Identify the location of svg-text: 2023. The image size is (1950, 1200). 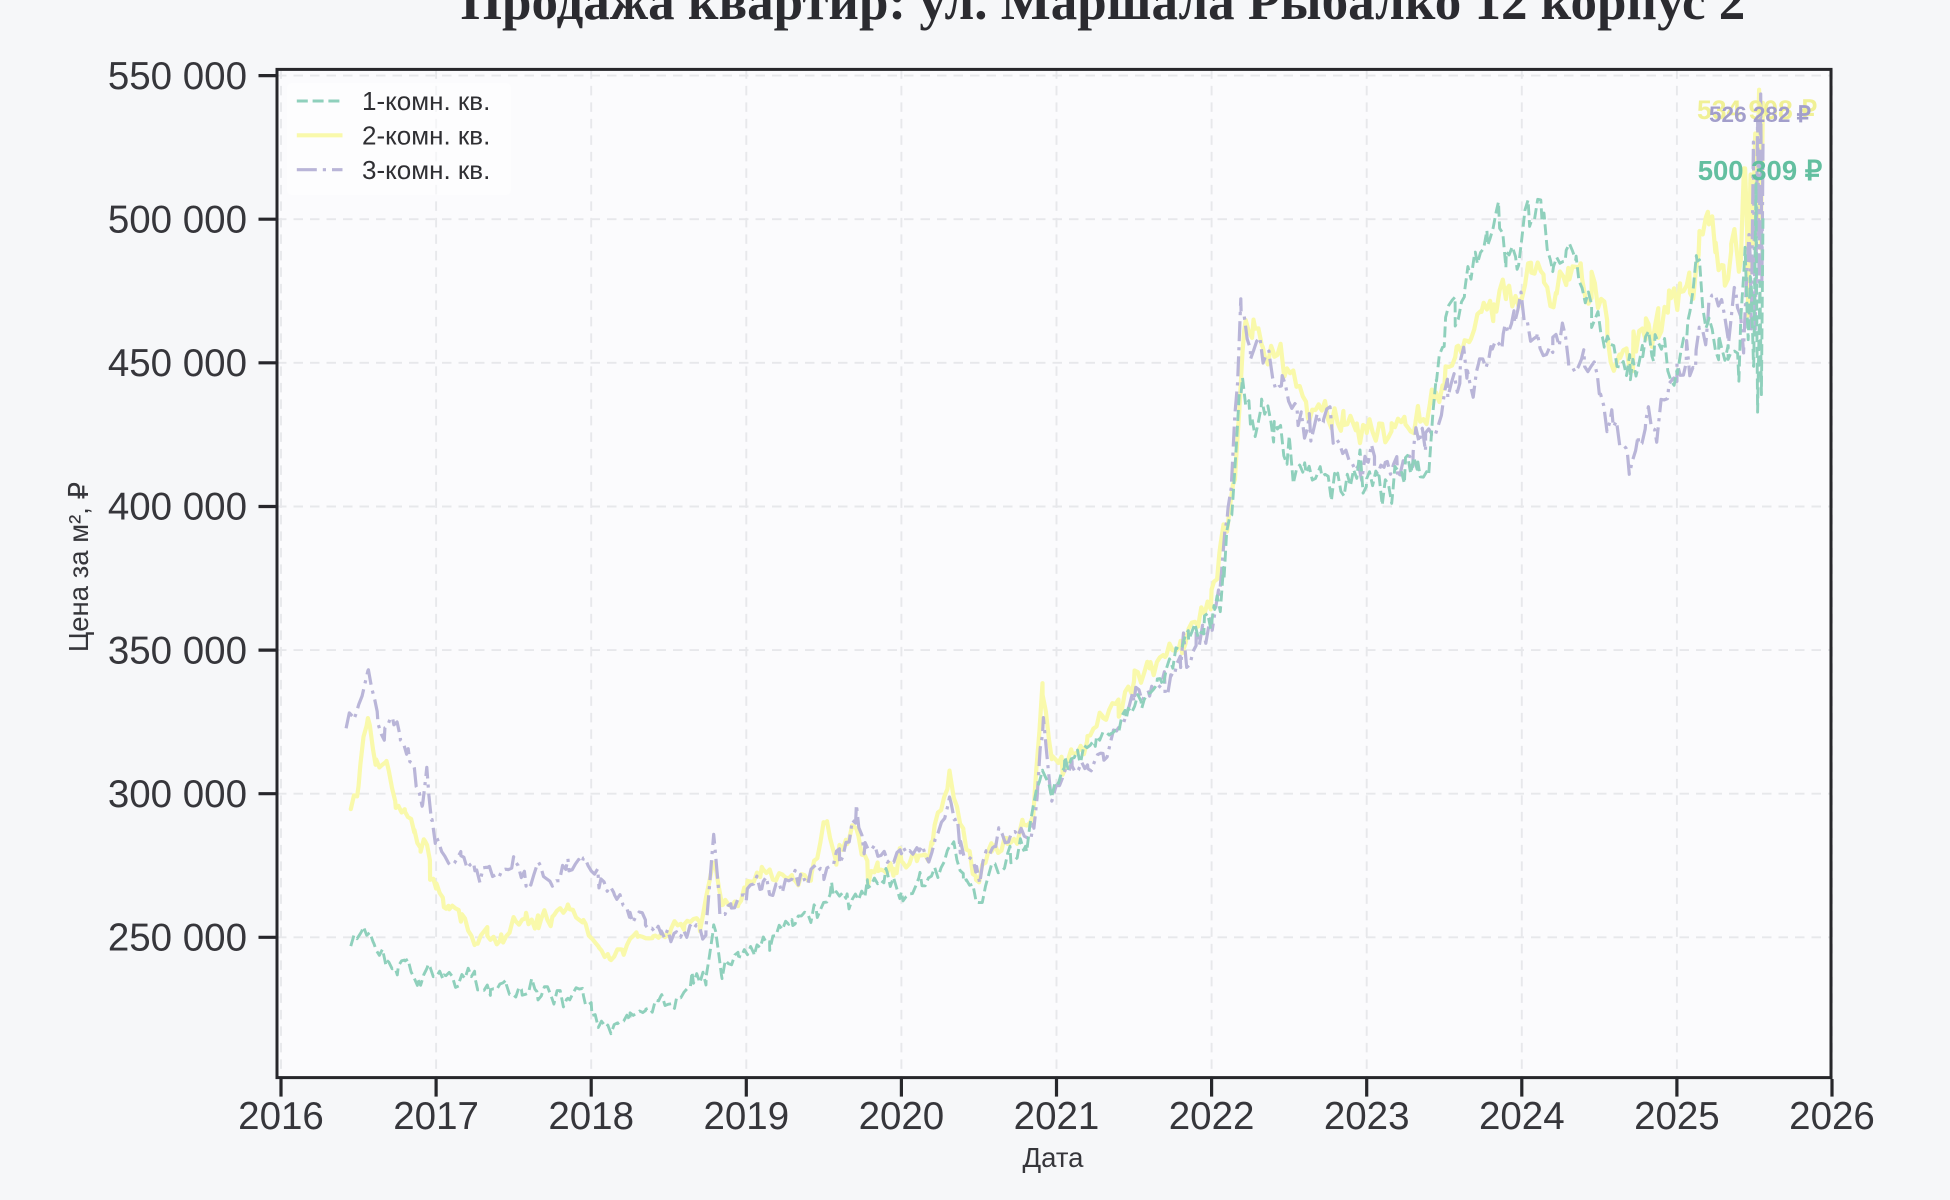
(1367, 1116).